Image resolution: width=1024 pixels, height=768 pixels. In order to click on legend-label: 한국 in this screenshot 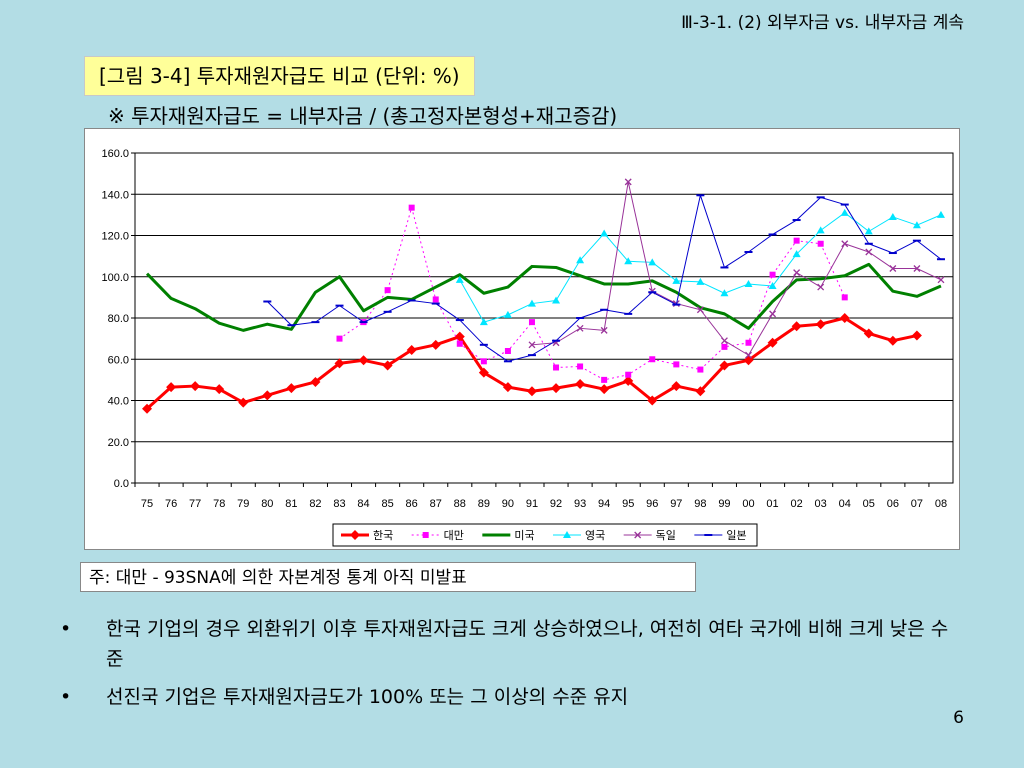, I will do `click(383, 535)`.